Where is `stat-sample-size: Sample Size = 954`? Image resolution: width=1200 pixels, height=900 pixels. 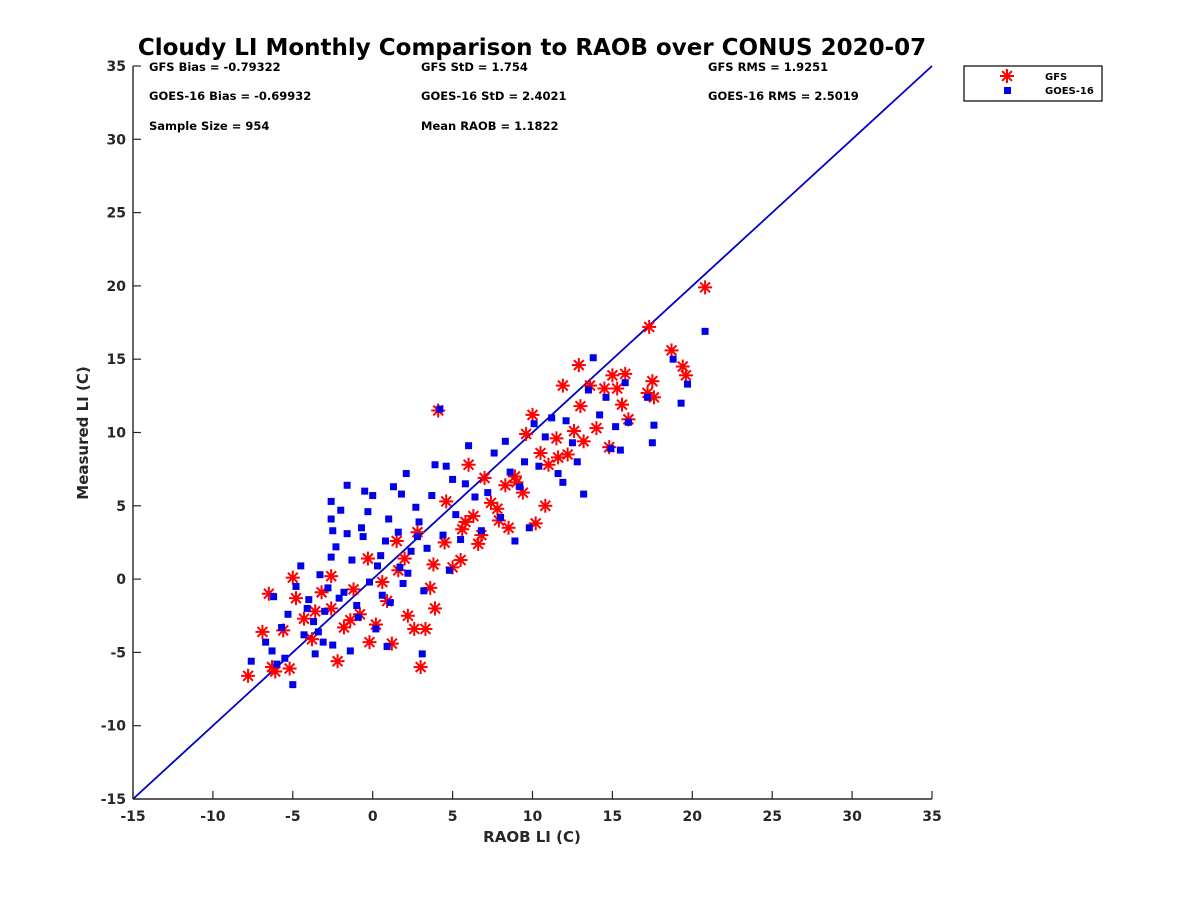
stat-sample-size: Sample Size = 954 is located at coordinates (209, 126).